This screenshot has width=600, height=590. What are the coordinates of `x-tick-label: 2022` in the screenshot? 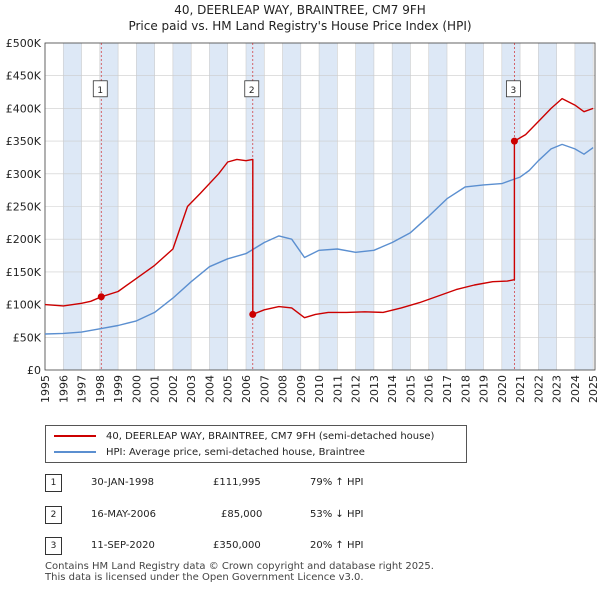 It's located at (538, 389).